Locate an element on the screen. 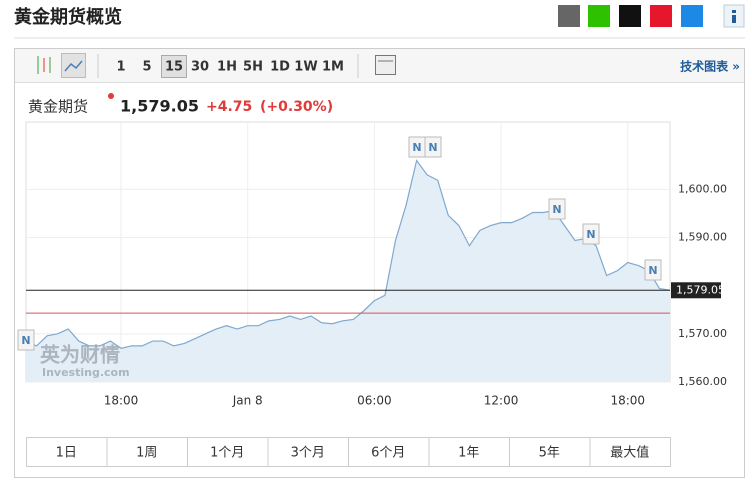 The height and width of the screenshot is (489, 752). mail-icon is located at coordinates (569, 16).